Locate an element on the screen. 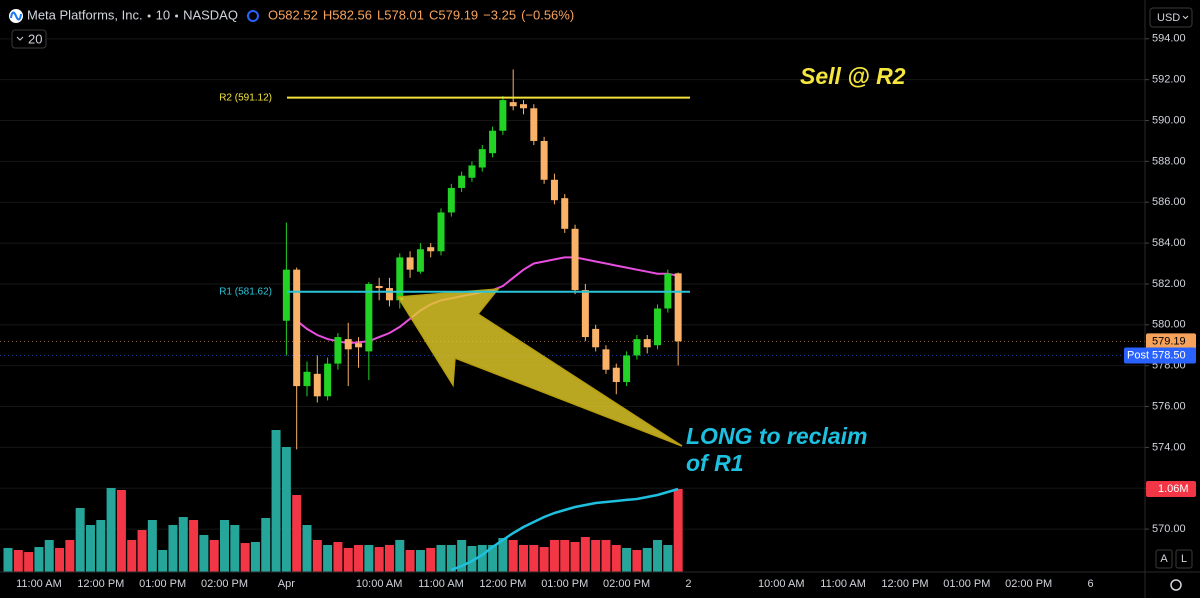  y-tick-label: 594.00 is located at coordinates (1169, 39).